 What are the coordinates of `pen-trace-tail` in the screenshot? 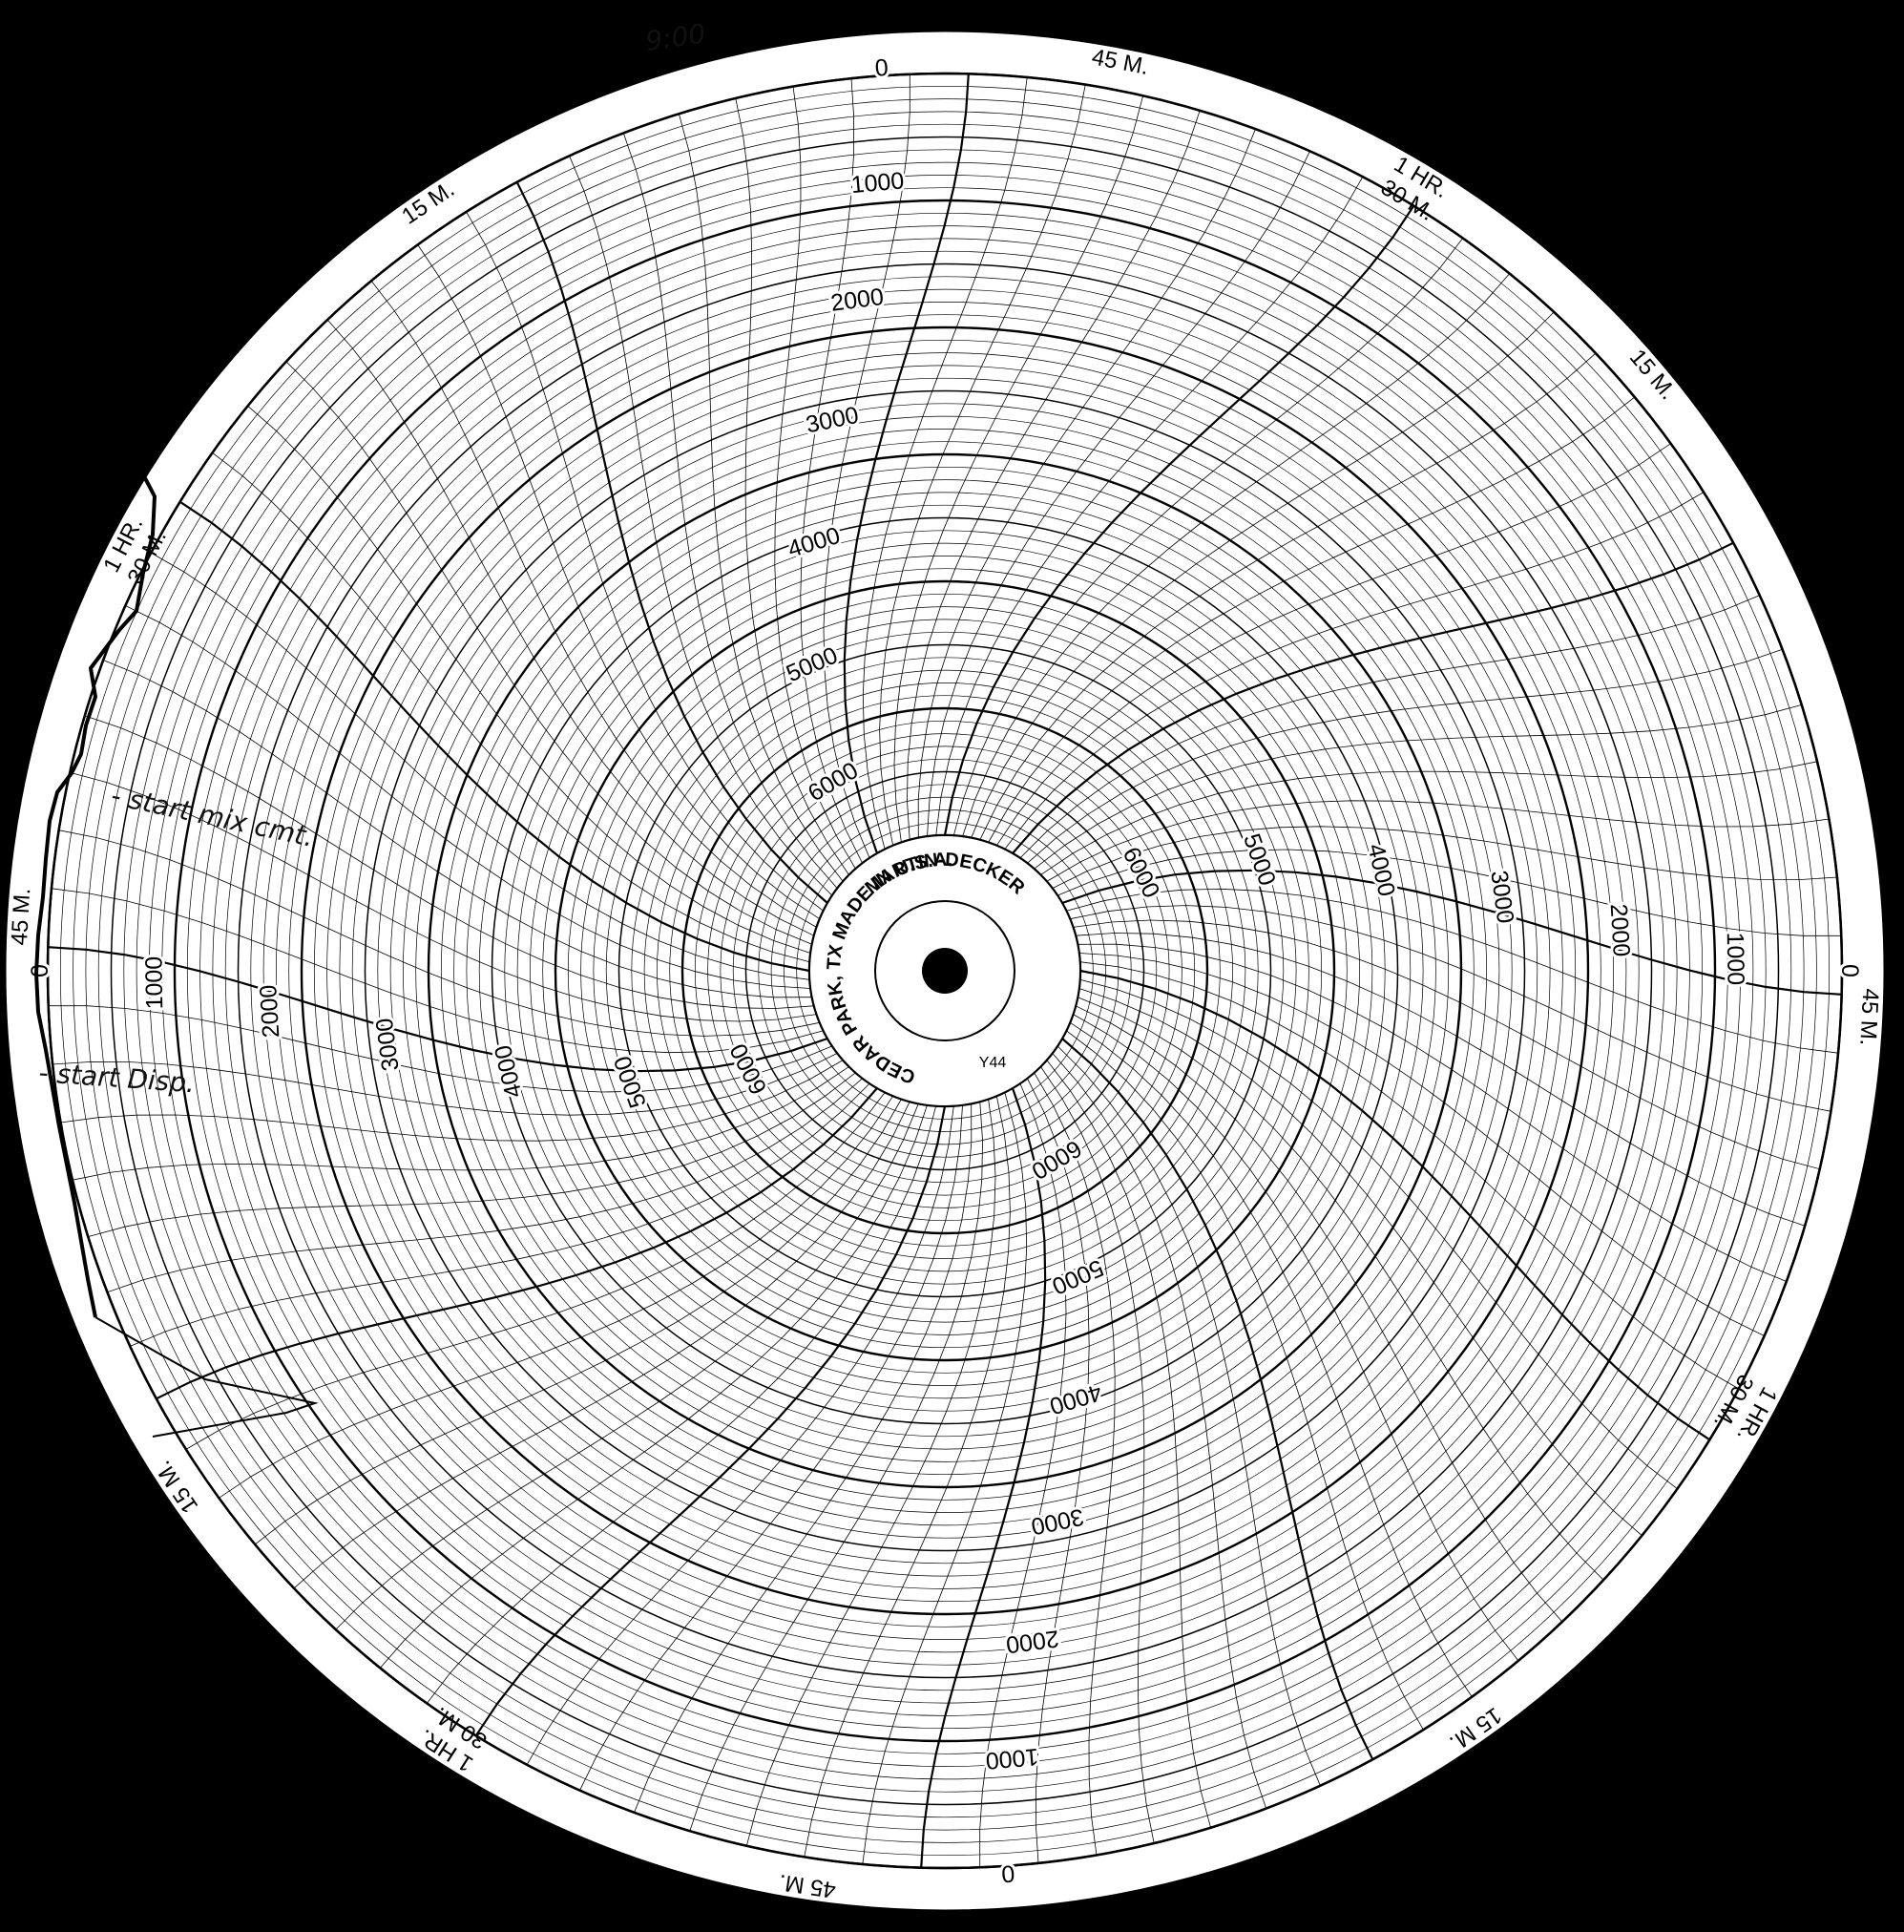 It's located at (206, 1377).